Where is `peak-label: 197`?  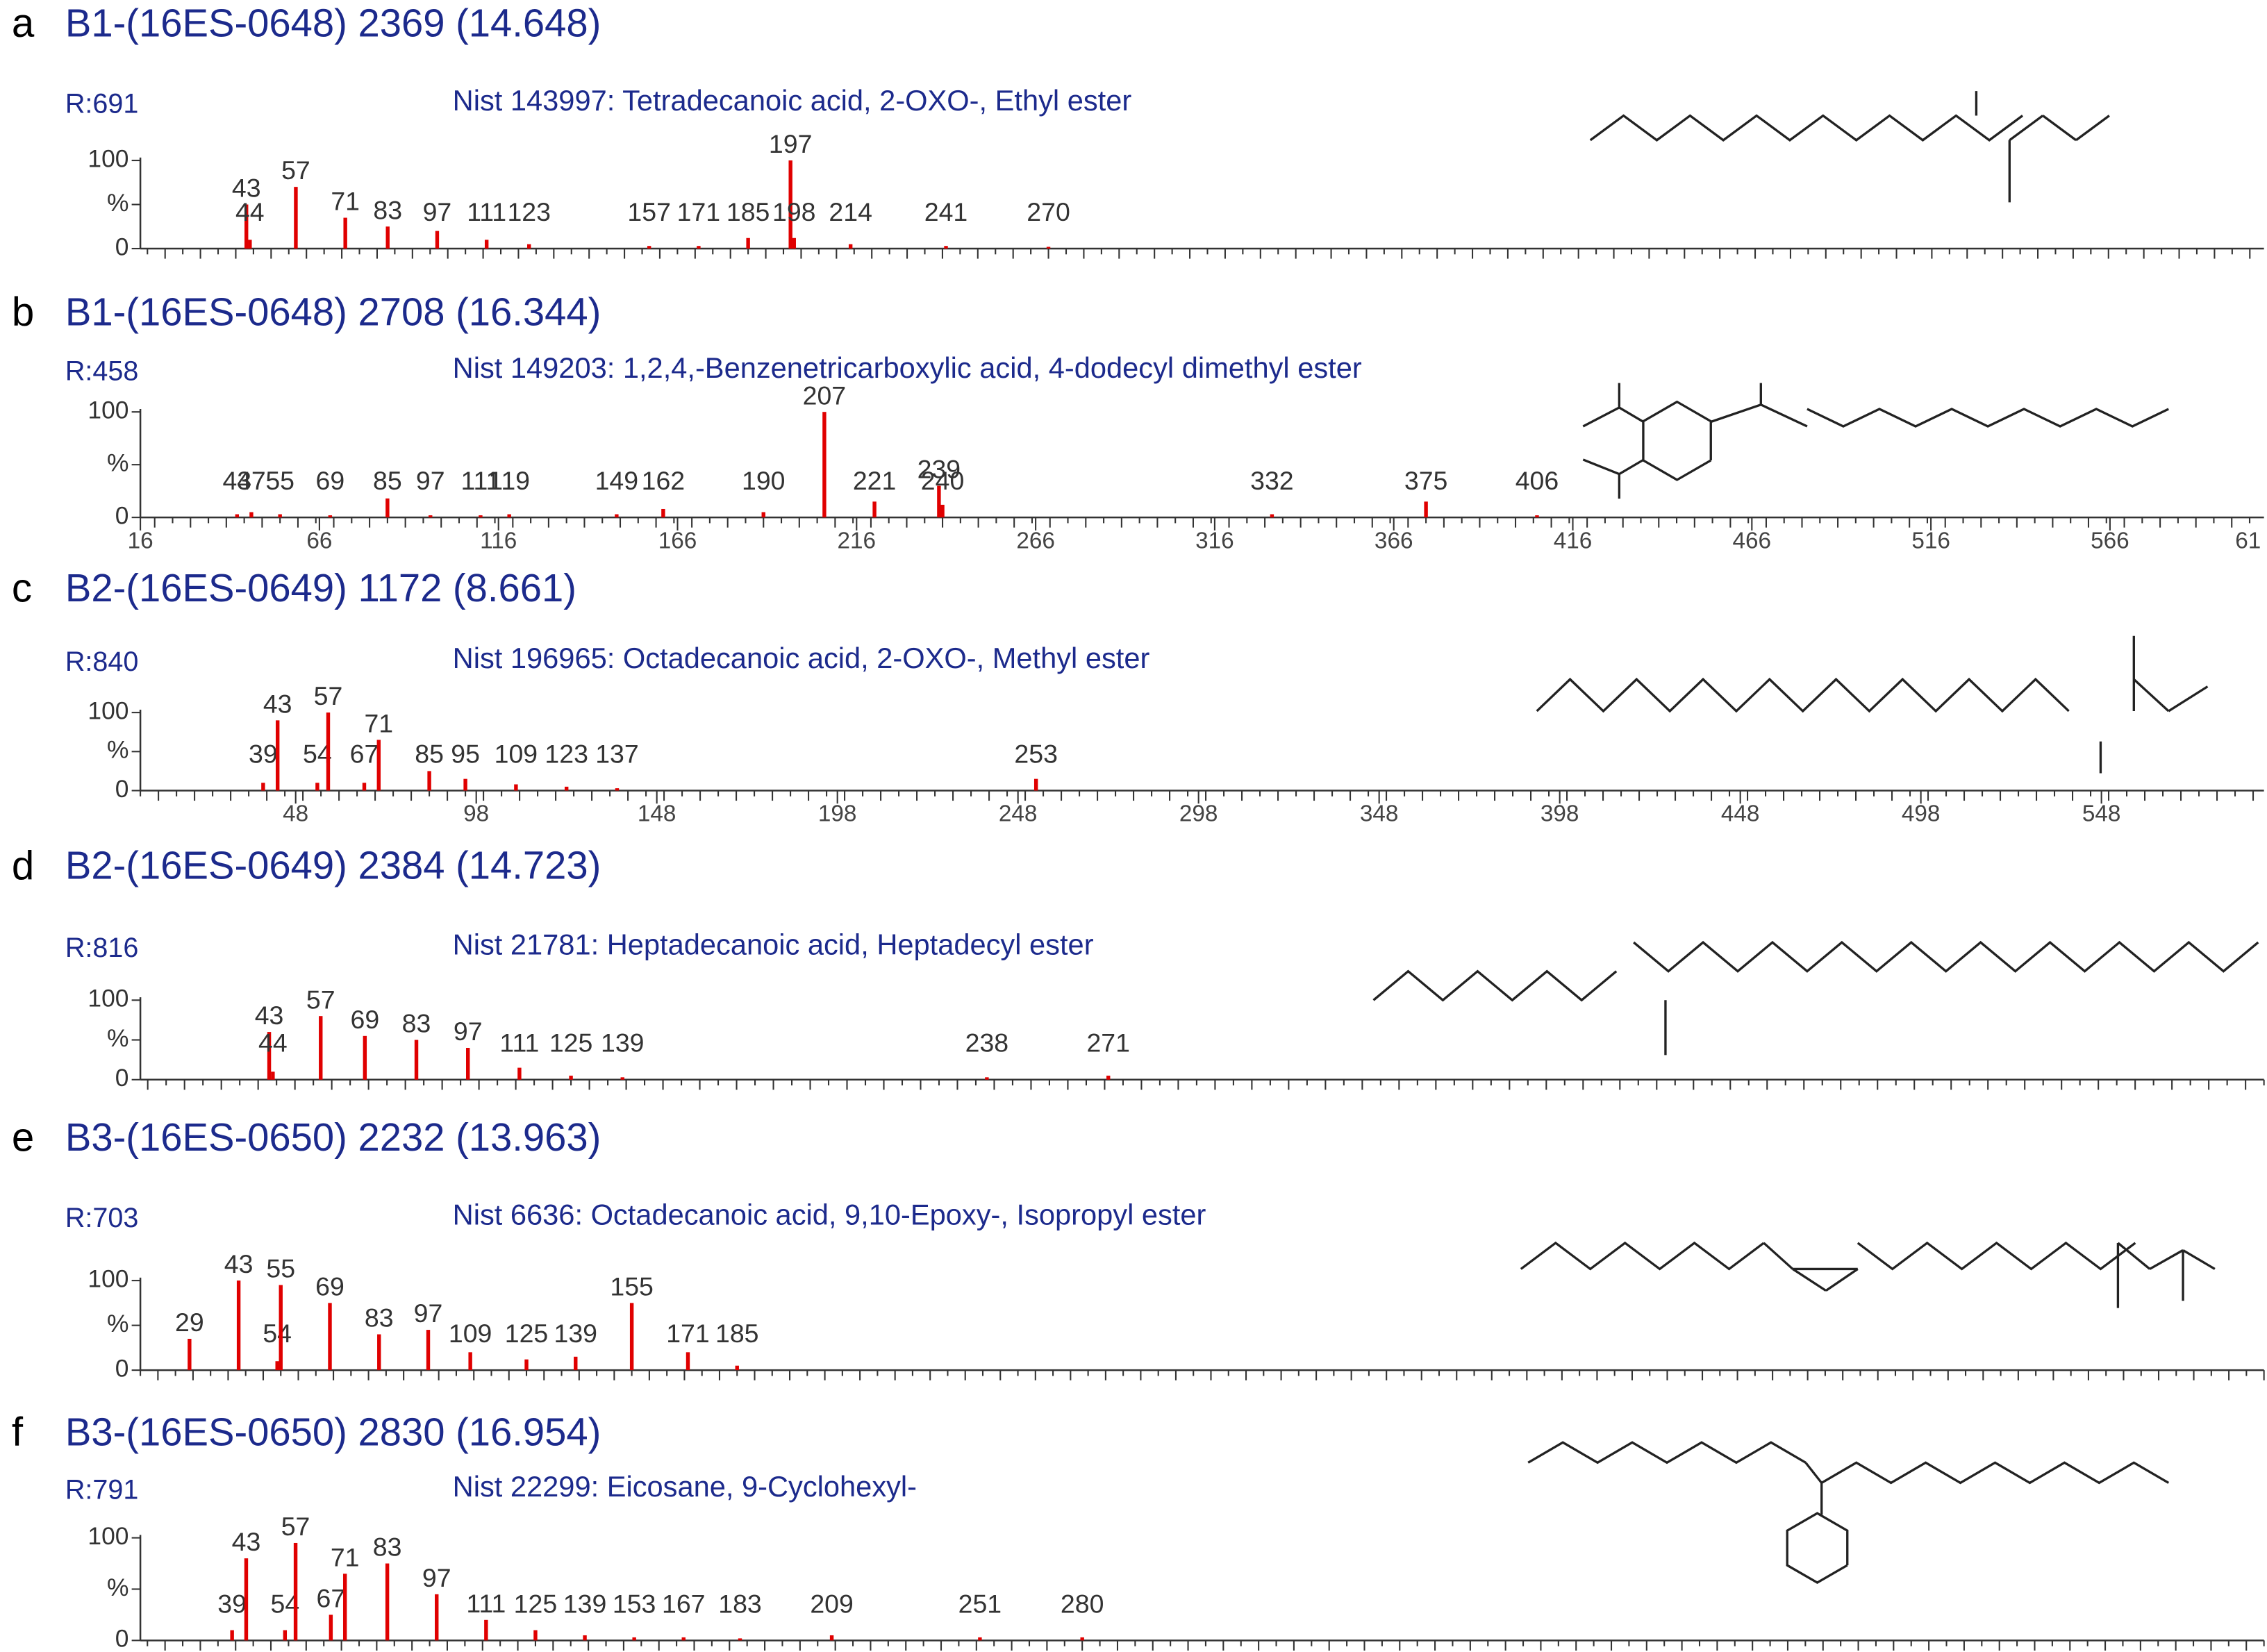 peak-label: 197 is located at coordinates (791, 143).